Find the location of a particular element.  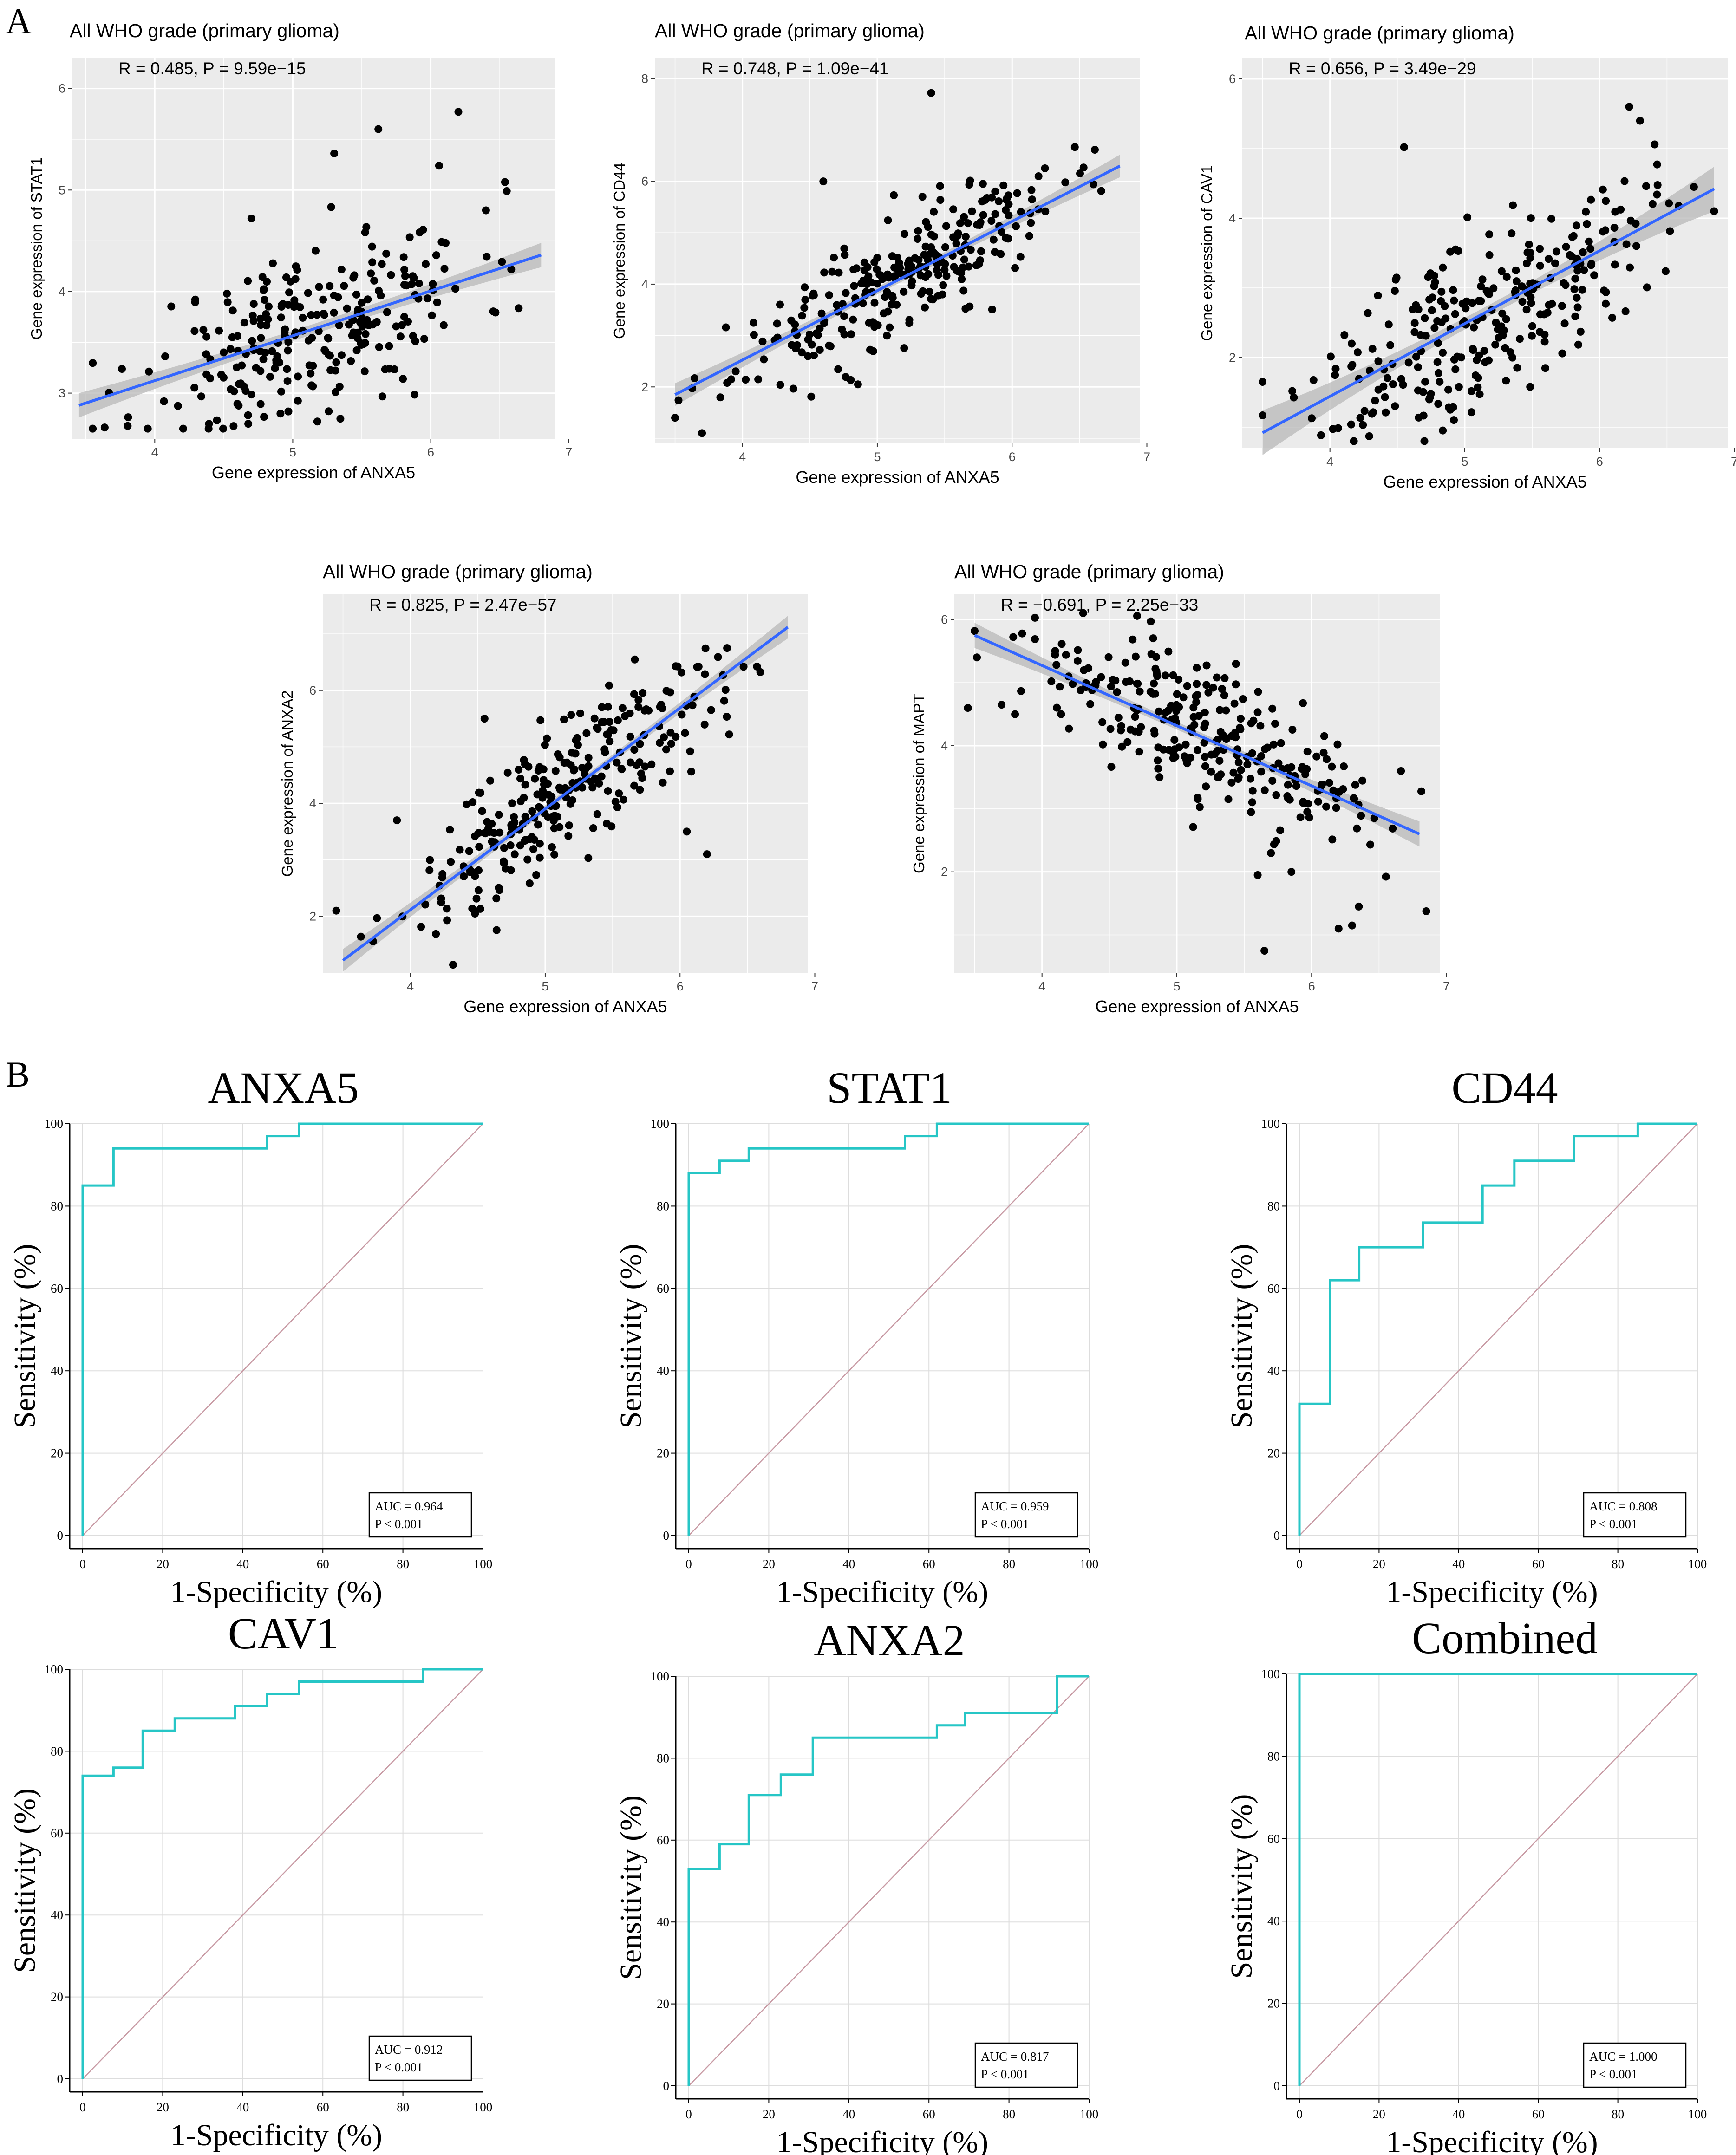

y-axis-label: Sensitivity (%) is located at coordinates (25, 1337).